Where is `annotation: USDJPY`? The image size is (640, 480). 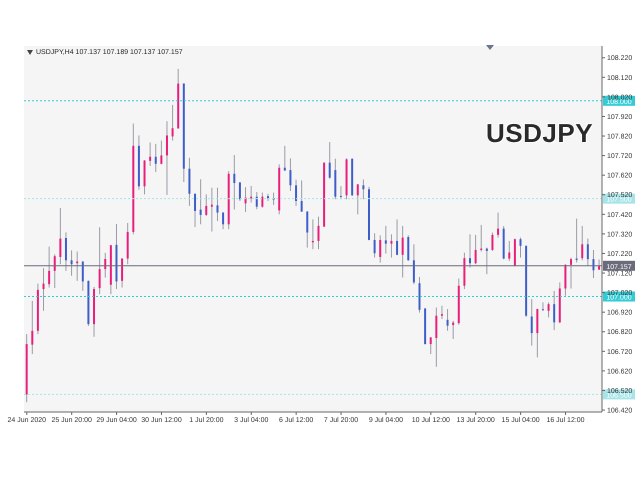
annotation: USDJPY is located at coordinates (540, 133).